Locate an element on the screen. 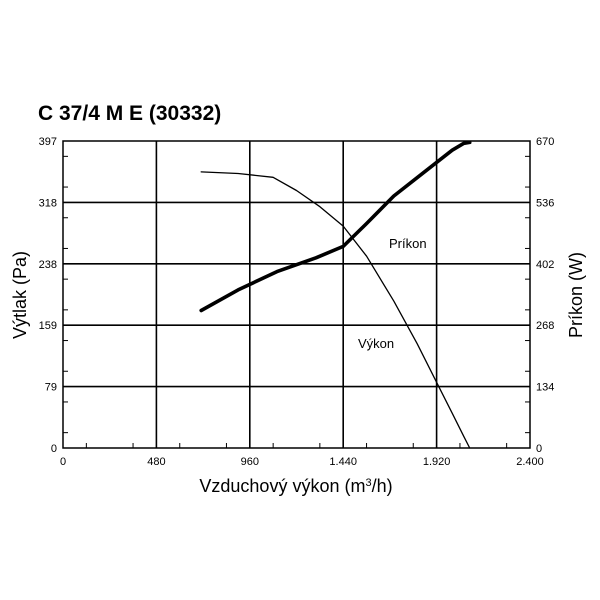 This screenshot has height=600, width=600. series-label-prikon: Príkon is located at coordinates (408, 243).